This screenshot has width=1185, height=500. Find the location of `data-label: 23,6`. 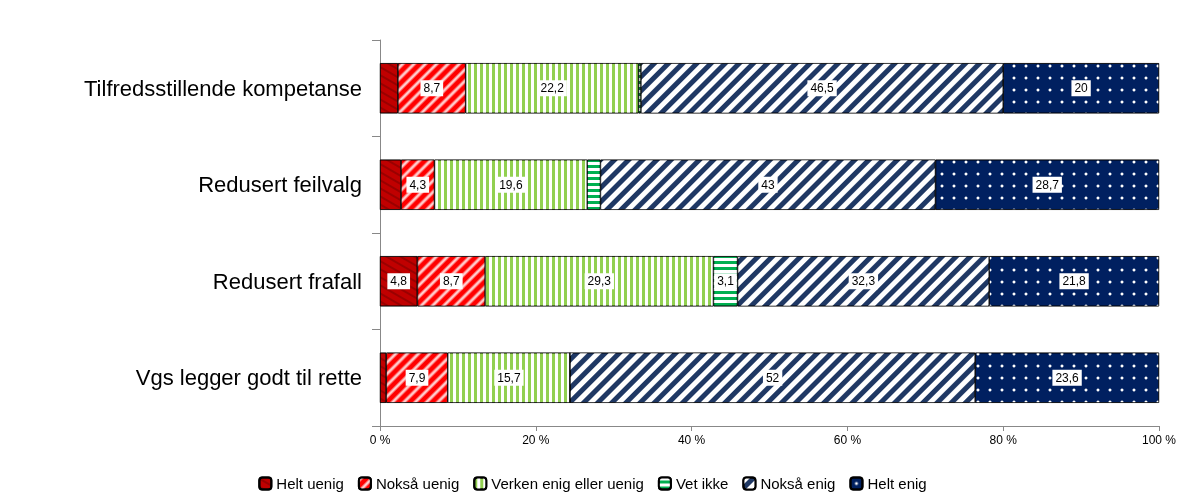

data-label: 23,6 is located at coordinates (1067, 377).